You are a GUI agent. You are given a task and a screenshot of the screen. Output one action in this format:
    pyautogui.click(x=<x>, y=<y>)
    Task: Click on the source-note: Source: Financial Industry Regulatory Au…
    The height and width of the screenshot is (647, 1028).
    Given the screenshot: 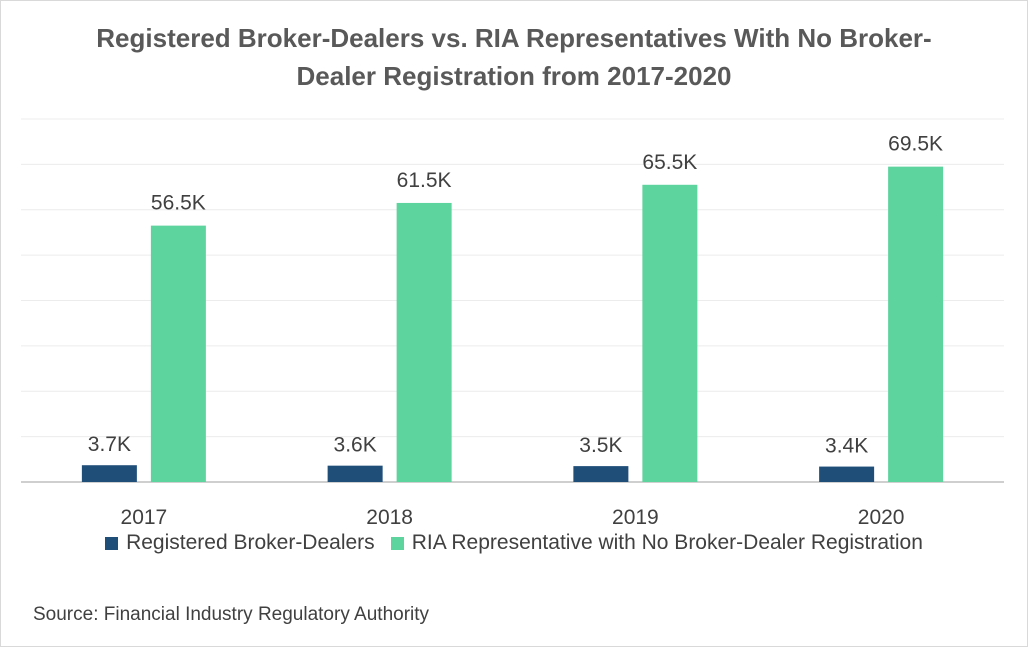 What is the action you would take?
    pyautogui.click(x=231, y=614)
    